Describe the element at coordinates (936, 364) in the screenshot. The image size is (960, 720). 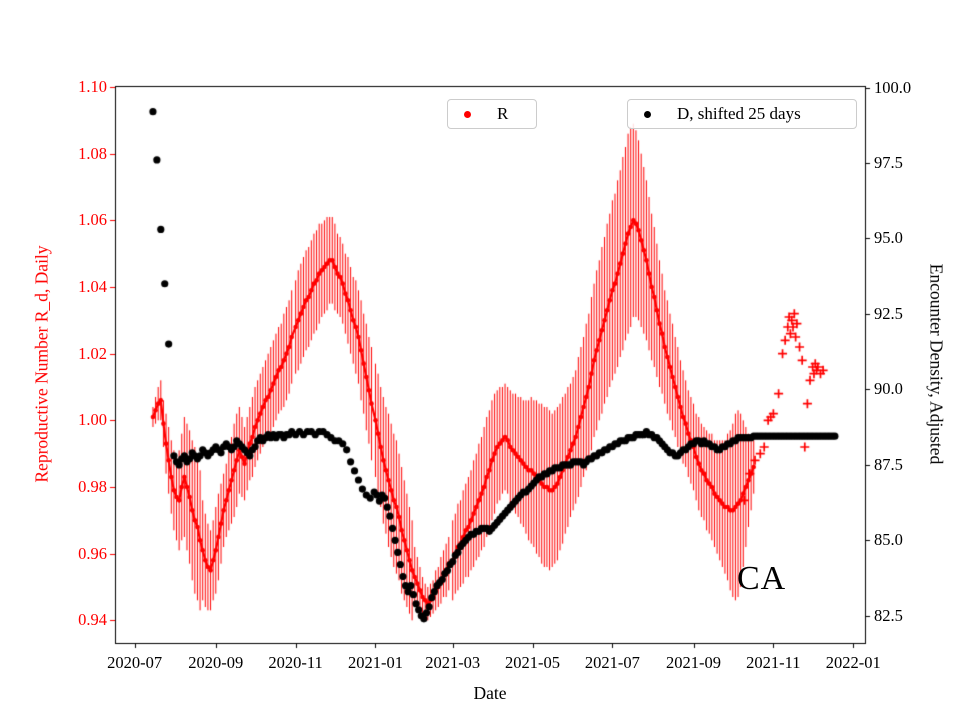
I see `right-axis-title: Encounter Density, Adjusted` at that location.